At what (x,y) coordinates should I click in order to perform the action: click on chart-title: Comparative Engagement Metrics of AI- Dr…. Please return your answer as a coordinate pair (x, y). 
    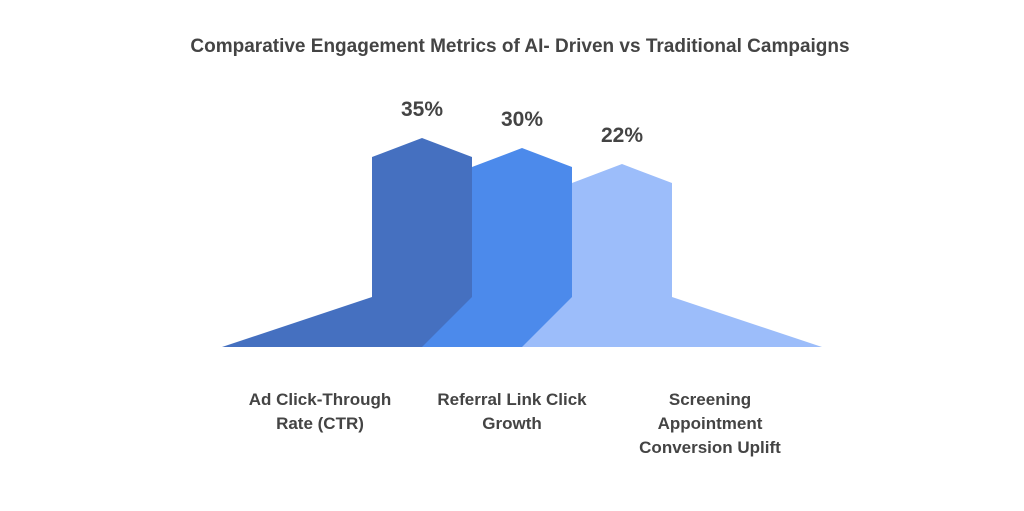
    Looking at the image, I should click on (519, 46).